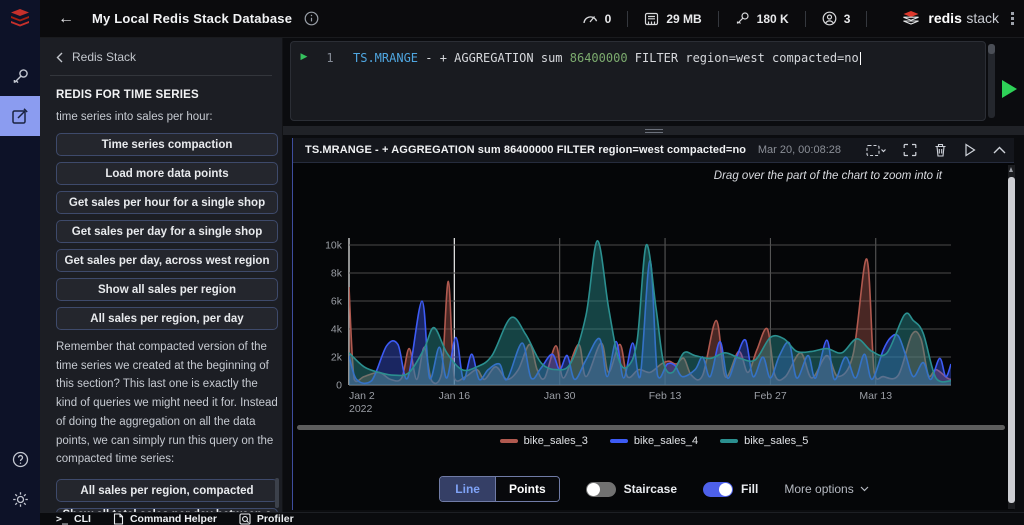  I want to click on guide-button: All sales per region, per day, so click(167, 318).